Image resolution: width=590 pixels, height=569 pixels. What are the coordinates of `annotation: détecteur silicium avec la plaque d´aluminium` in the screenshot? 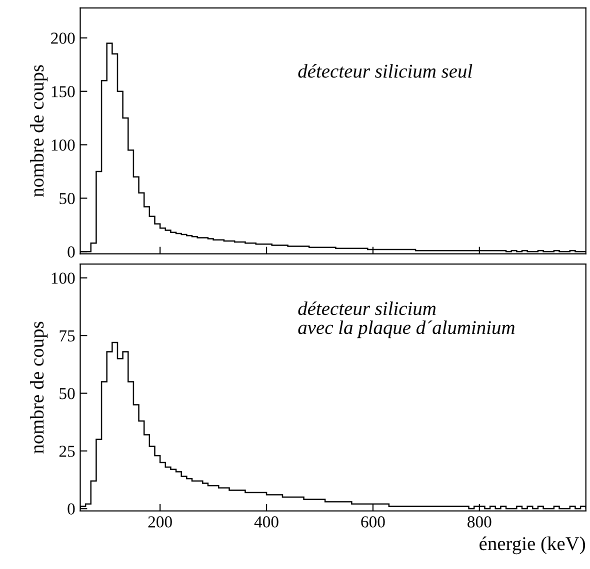 It's located at (406, 319).